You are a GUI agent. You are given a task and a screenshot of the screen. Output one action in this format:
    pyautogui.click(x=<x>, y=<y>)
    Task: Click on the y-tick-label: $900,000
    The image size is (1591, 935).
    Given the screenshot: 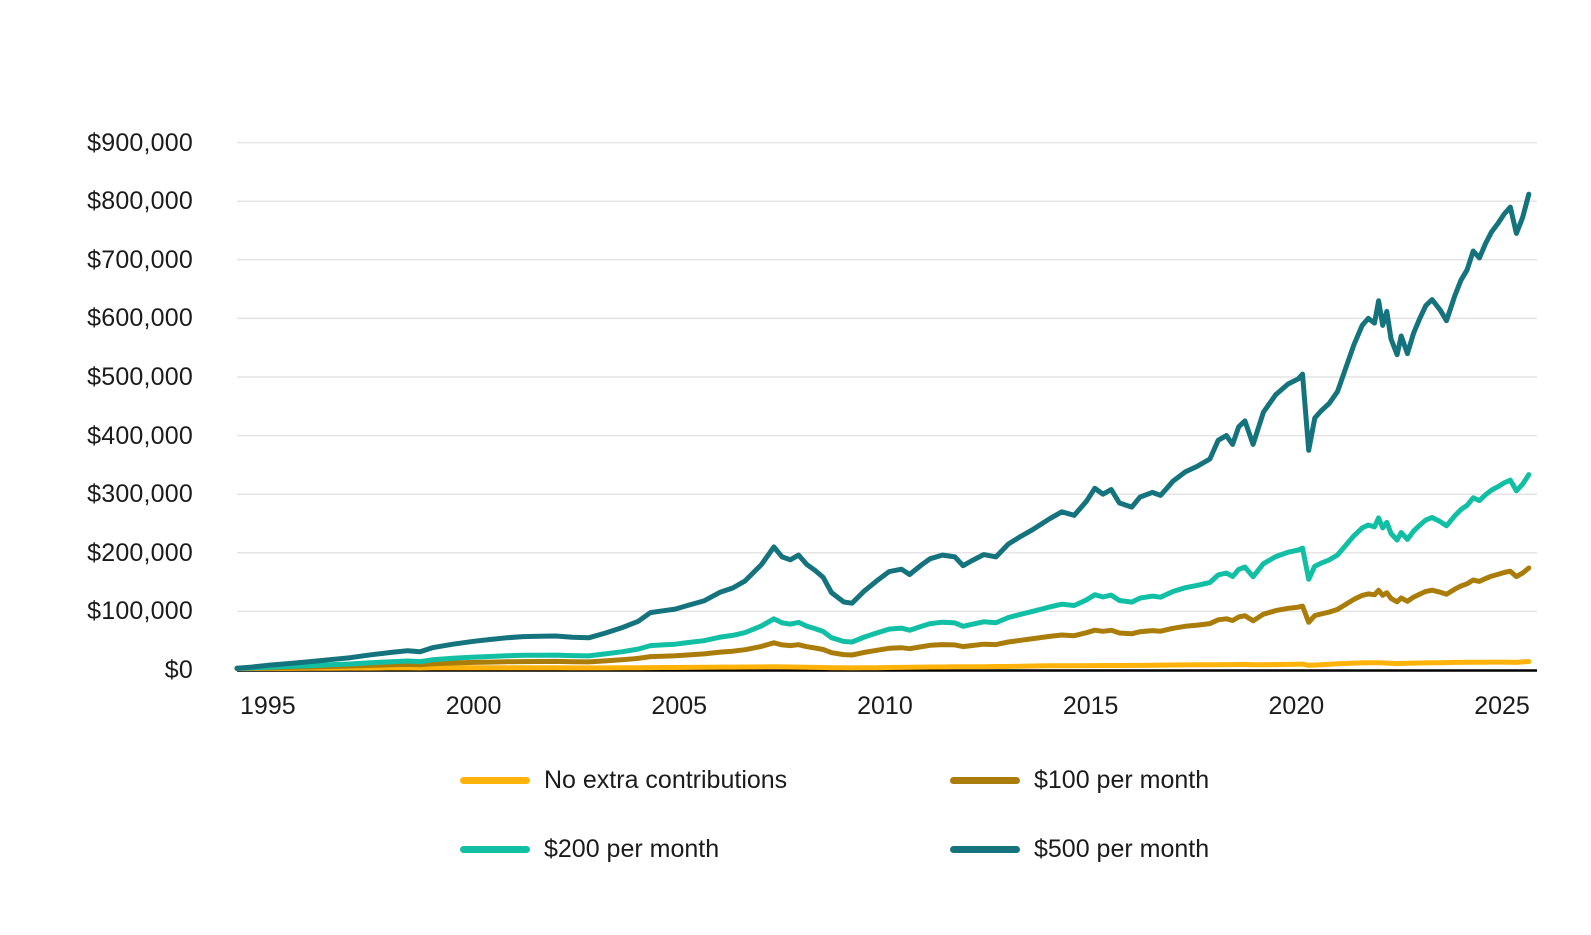 What is the action you would take?
    pyautogui.click(x=140, y=142)
    